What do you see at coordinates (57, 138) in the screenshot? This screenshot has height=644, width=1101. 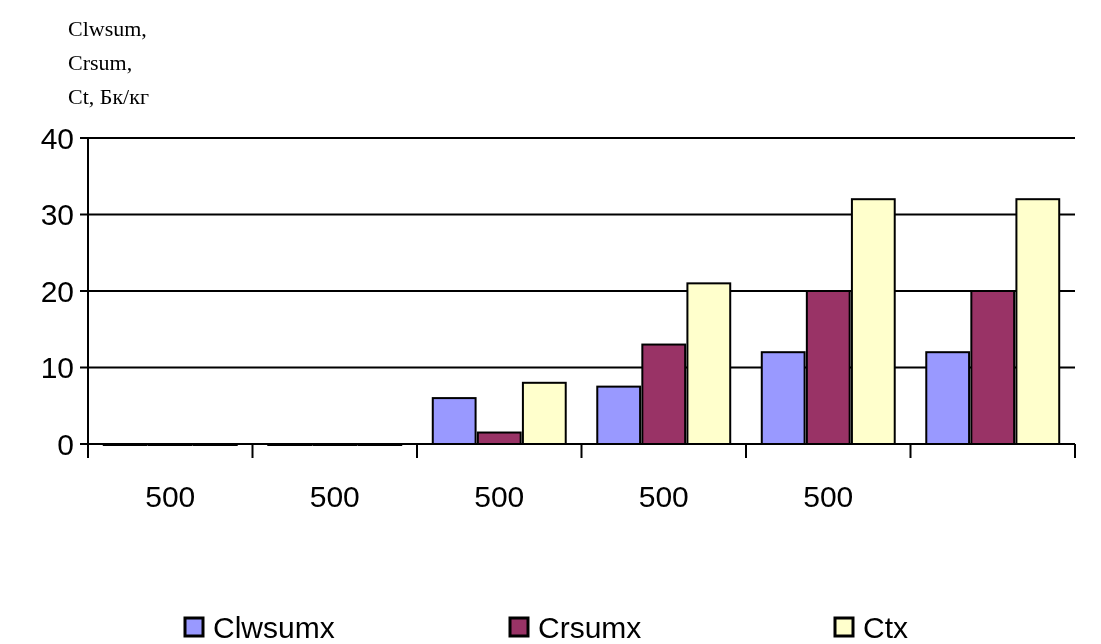 I see `y-tick-label: 40` at bounding box center [57, 138].